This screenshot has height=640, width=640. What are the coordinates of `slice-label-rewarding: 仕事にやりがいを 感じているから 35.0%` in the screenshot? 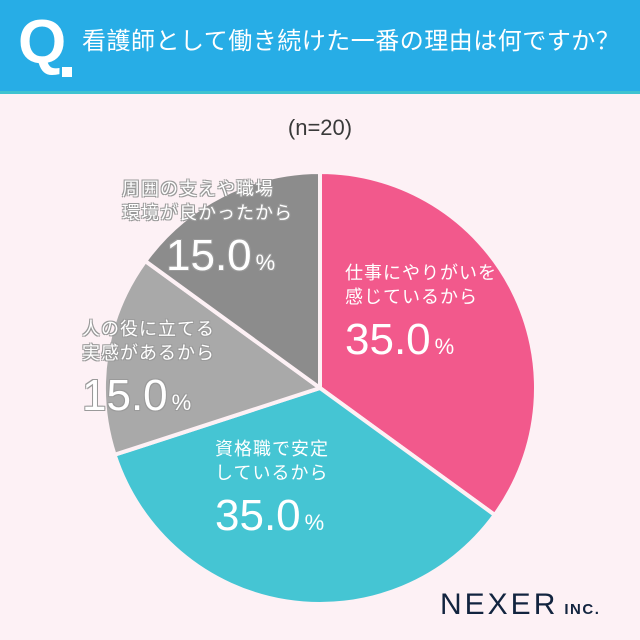 It's located at (421, 317).